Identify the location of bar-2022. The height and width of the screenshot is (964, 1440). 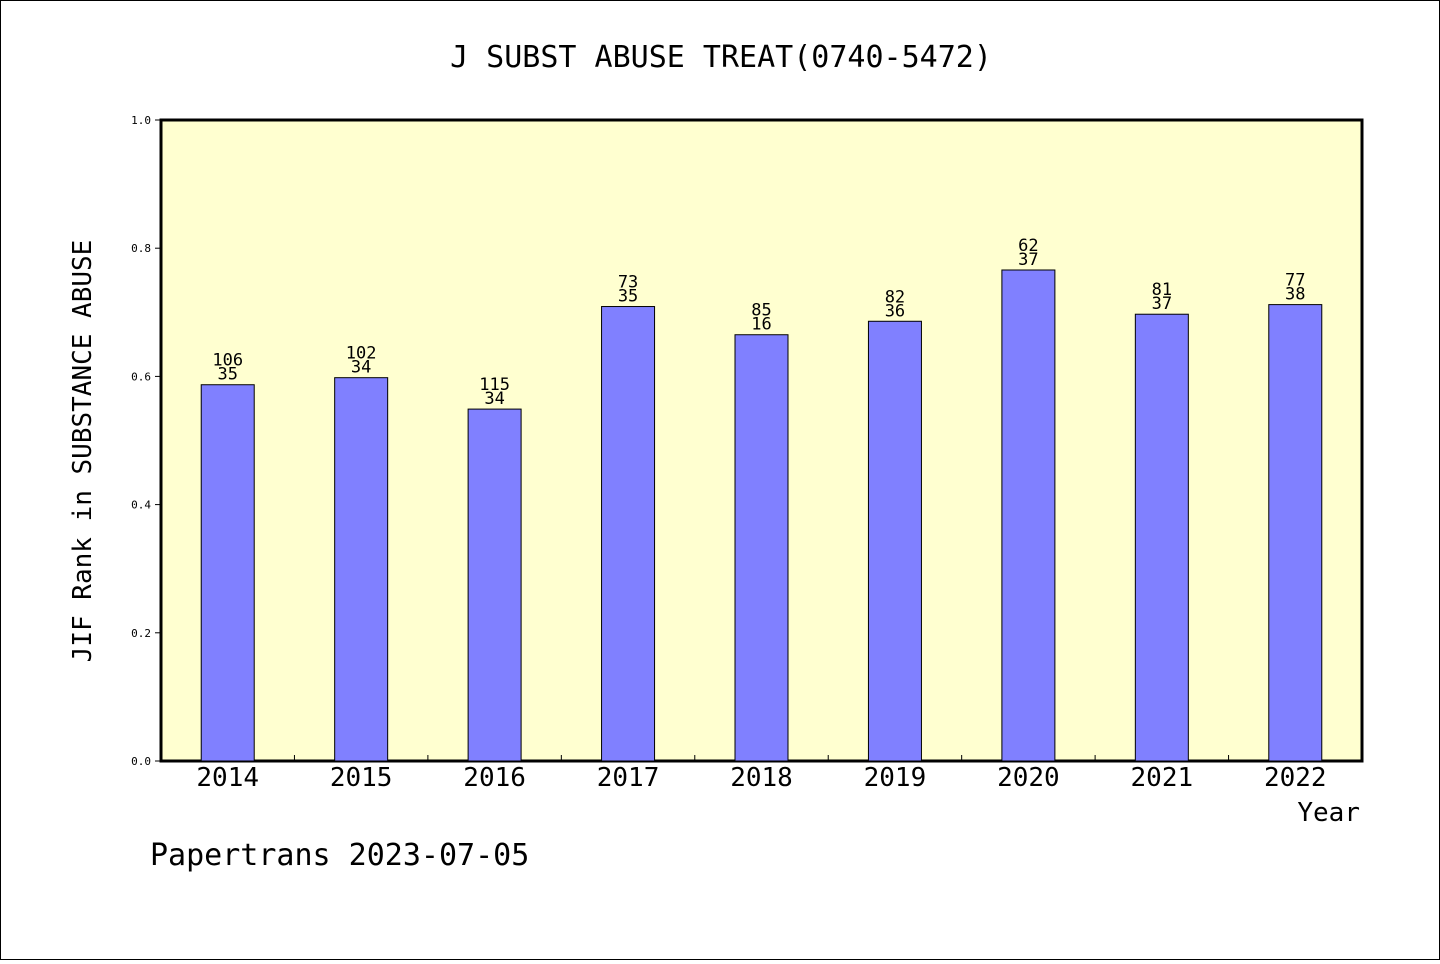
(1295, 533).